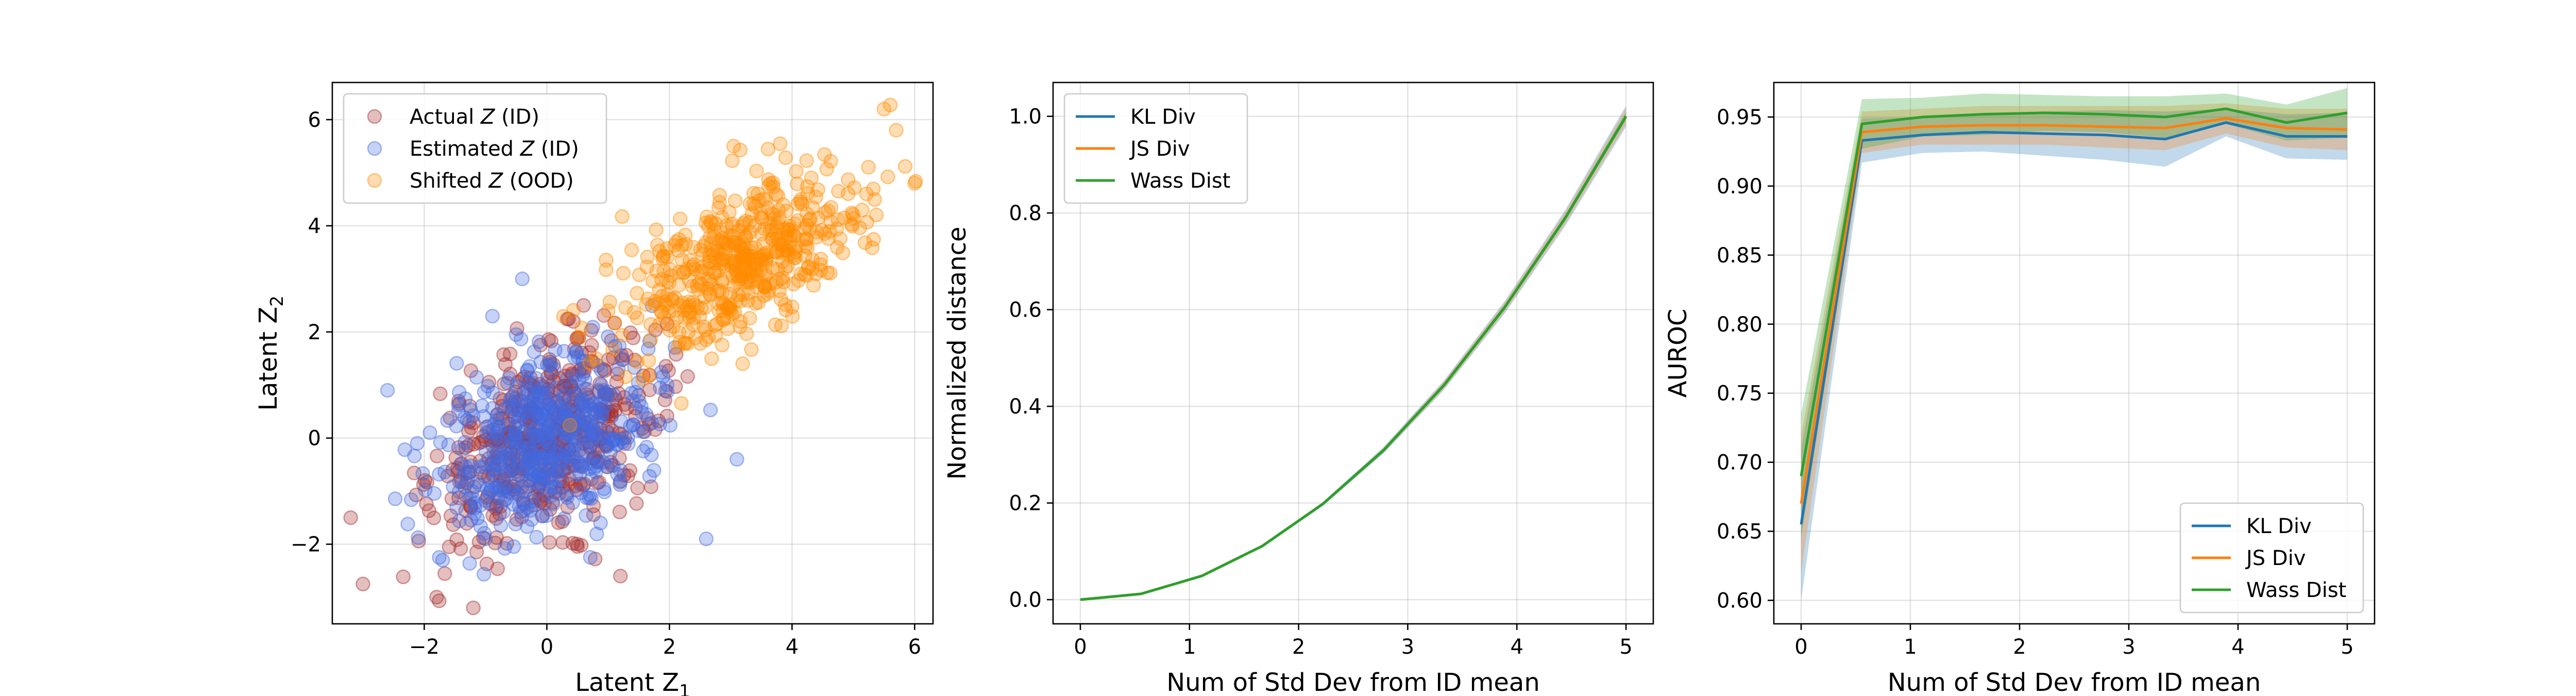 The width and height of the screenshot is (2576, 696). I want to click on legend-label-var: Z, so click(527, 149).